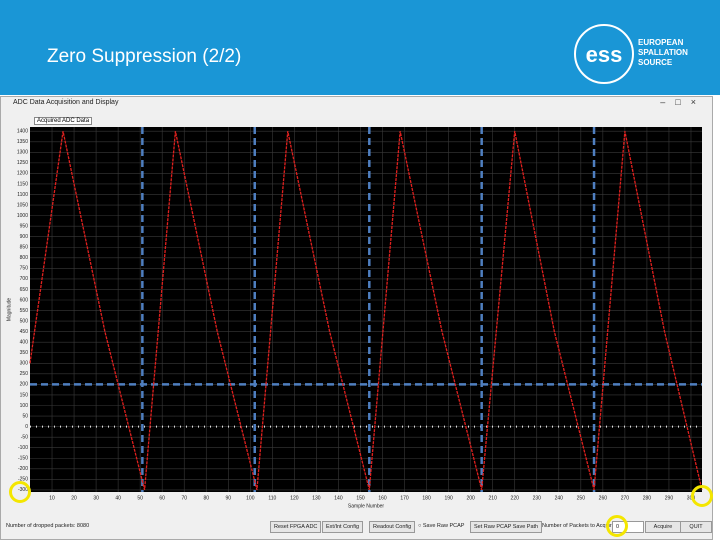  I want to click on y-tick-label: 150, so click(24, 395).